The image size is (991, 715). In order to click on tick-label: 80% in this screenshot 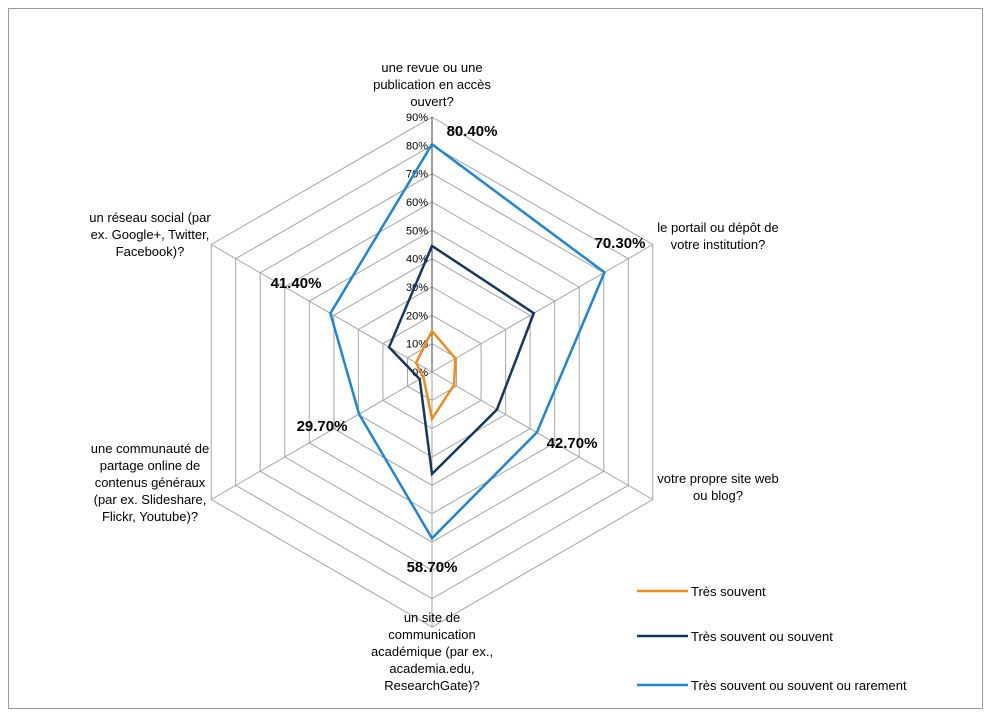, I will do `click(417, 146)`.